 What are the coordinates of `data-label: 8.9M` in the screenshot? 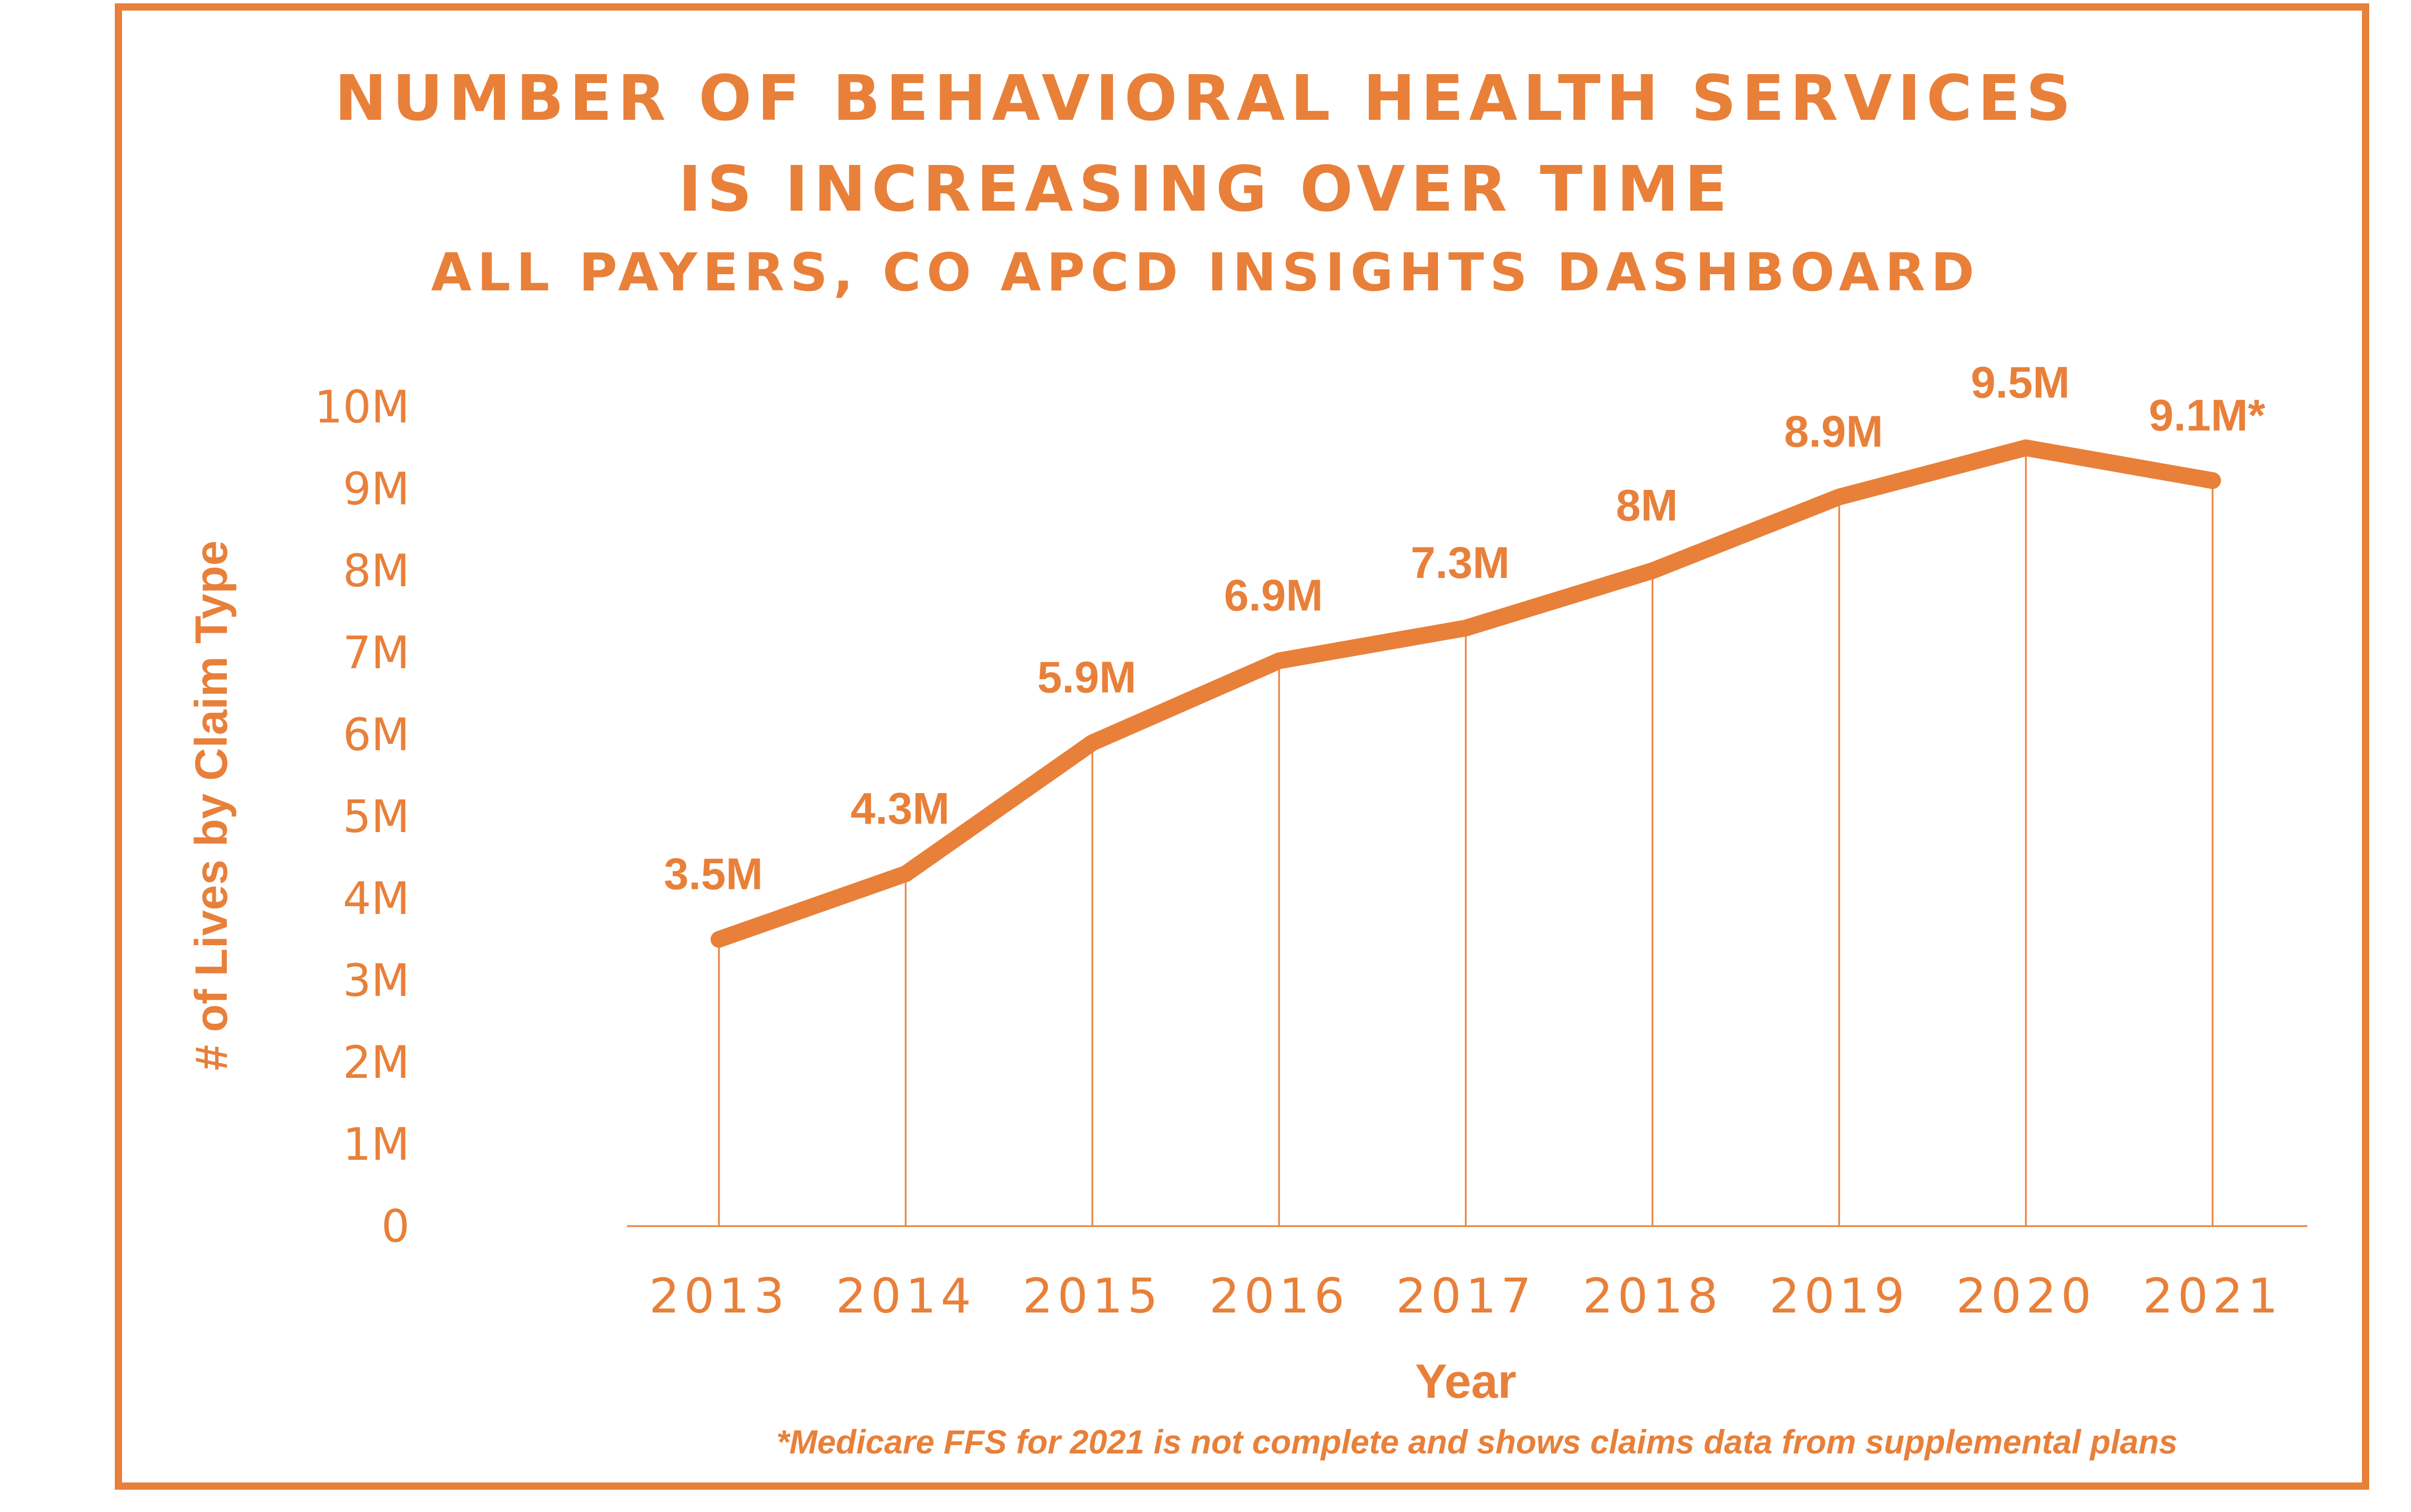 It's located at (1834, 431).